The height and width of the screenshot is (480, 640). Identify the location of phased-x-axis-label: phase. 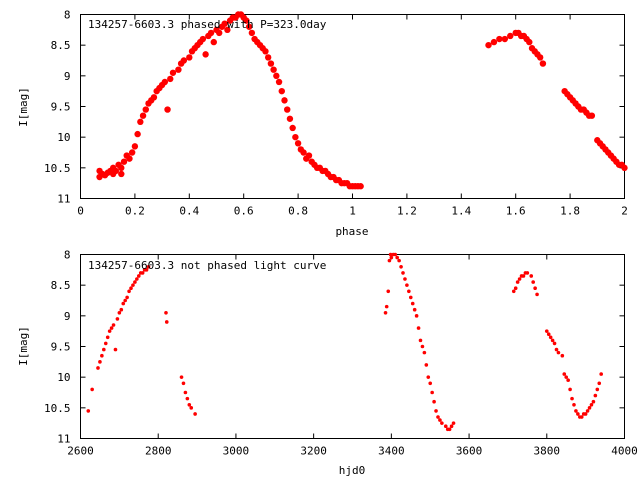
(351, 231).